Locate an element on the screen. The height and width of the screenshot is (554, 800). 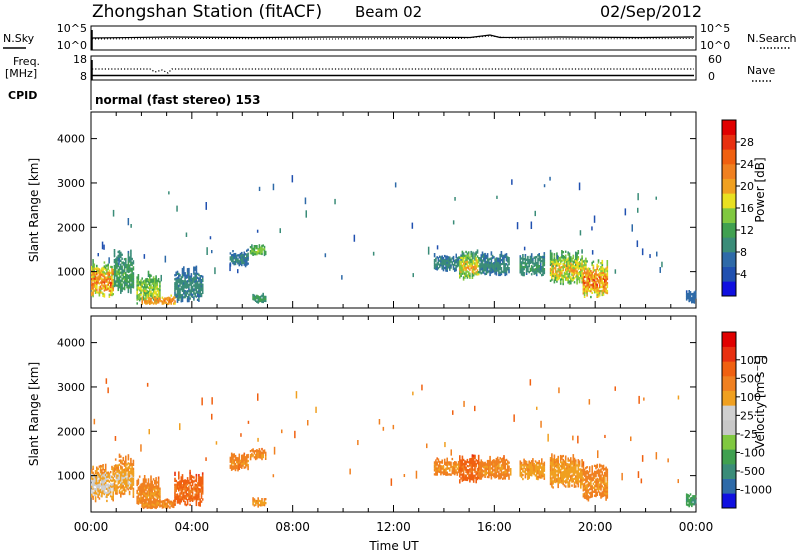
power-echo-region is located at coordinates (239, 258).